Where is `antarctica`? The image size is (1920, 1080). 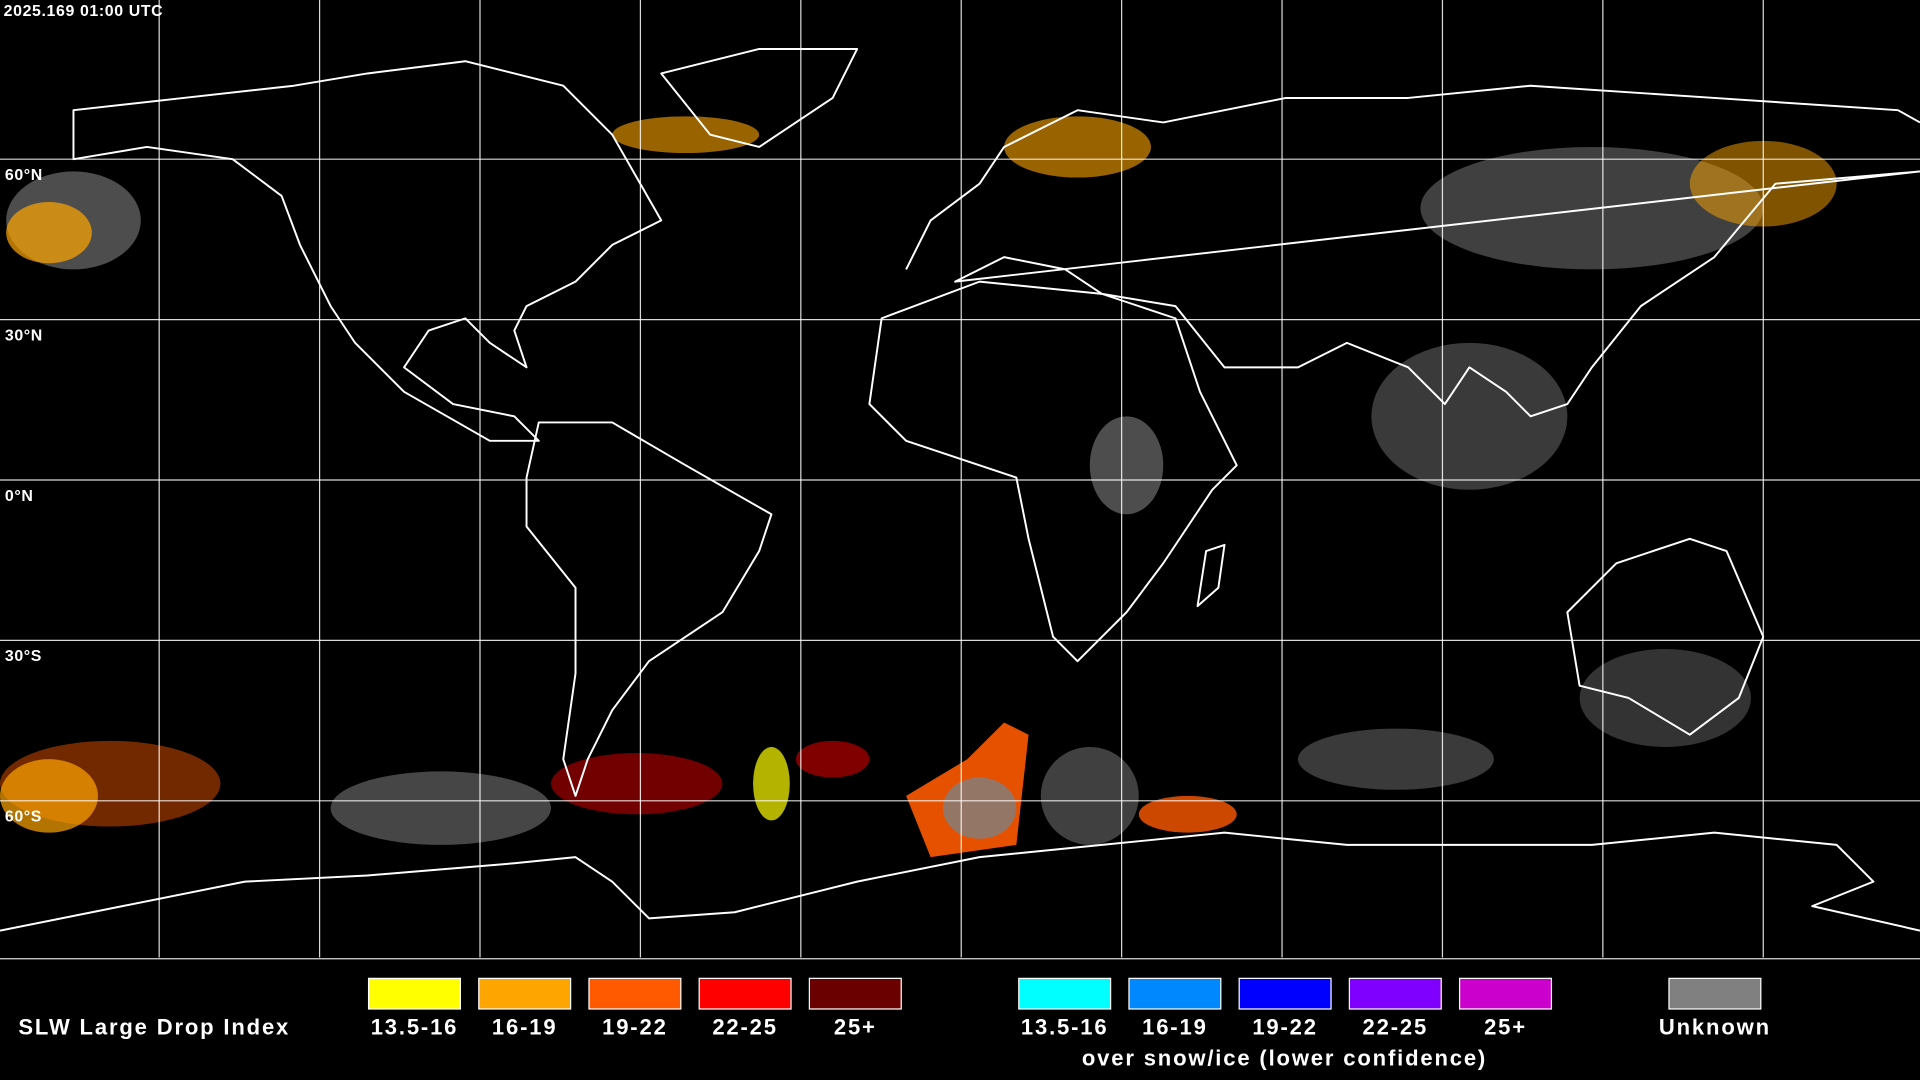 antarctica is located at coordinates (960, 881).